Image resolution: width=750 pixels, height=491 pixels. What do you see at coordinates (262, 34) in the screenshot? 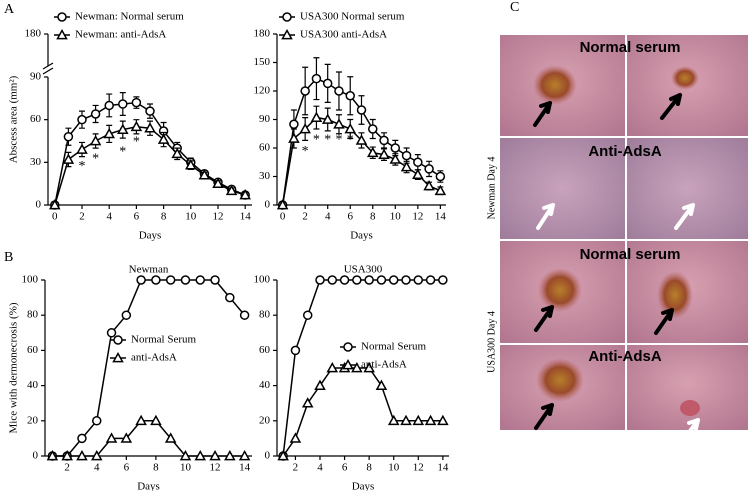
I see `y-tick-label: 180` at bounding box center [262, 34].